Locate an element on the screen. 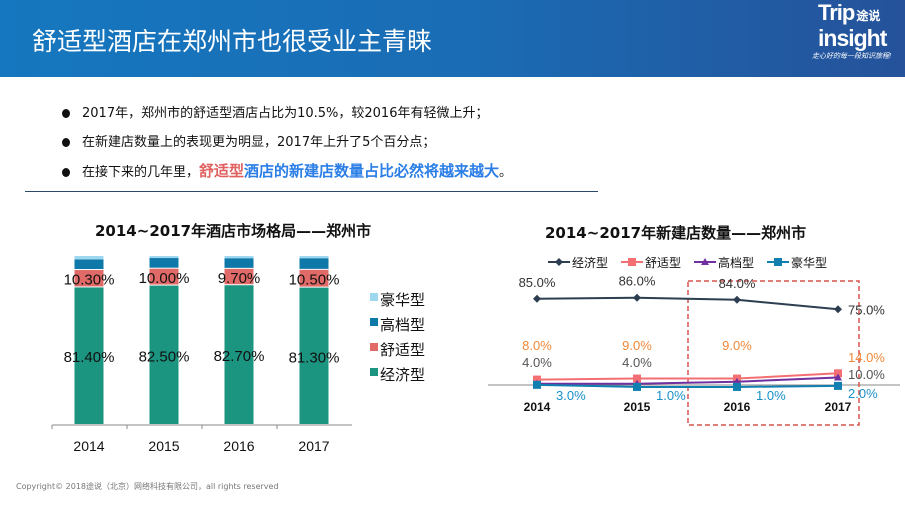 The width and height of the screenshot is (905, 505). logo-tagline: 走心好的每一段知识旅程! is located at coordinates (851, 56).